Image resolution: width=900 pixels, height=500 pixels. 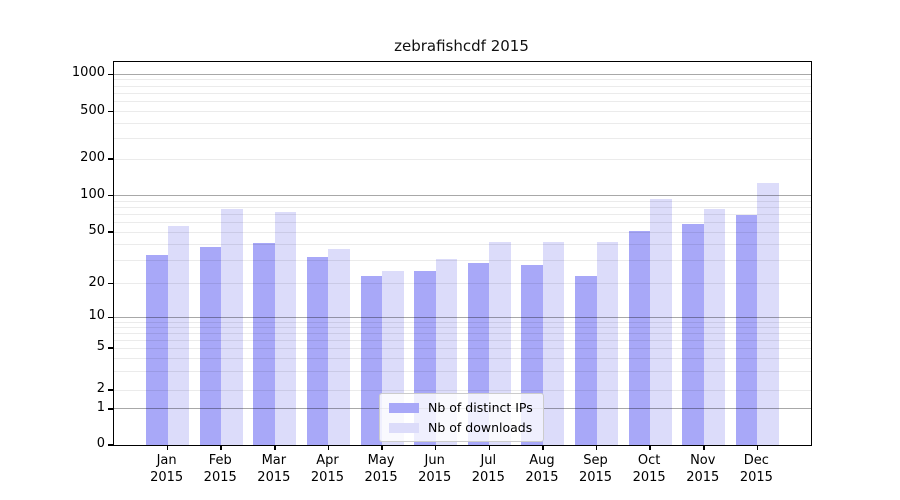 I want to click on bar-feb-downloads, so click(x=232, y=327).